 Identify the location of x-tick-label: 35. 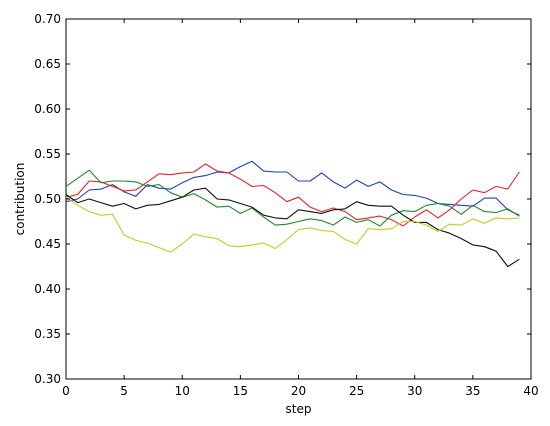
(472, 391).